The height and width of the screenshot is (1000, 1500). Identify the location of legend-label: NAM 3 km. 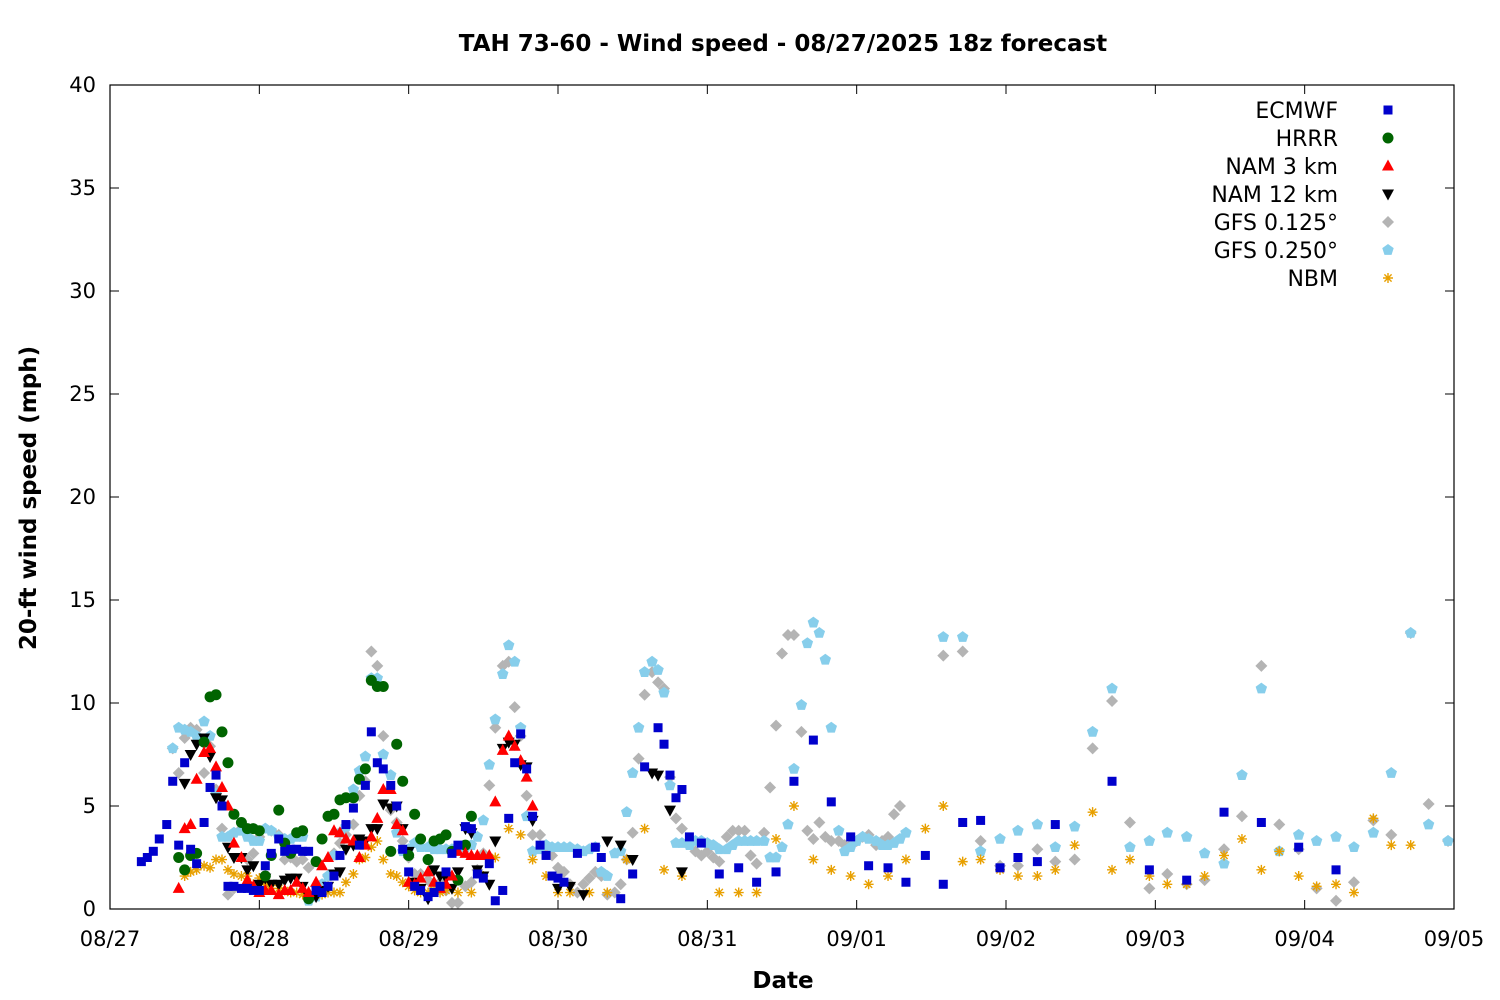
(1281, 167).